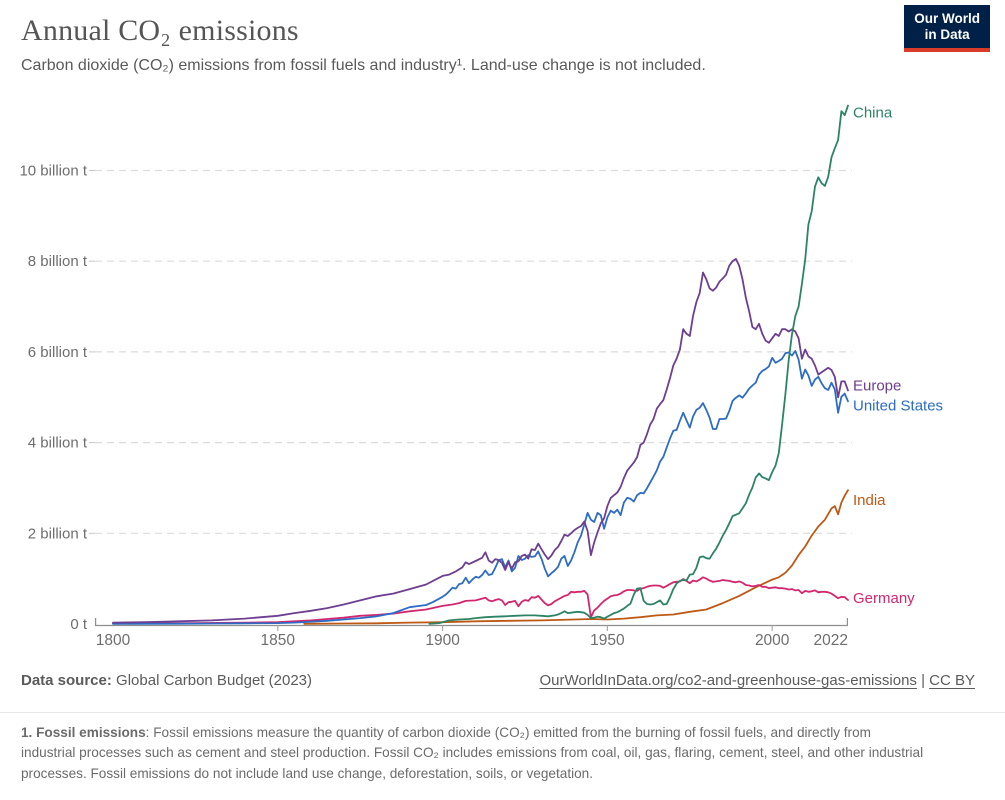 The height and width of the screenshot is (800, 1005). I want to click on y-axis-label: 8 billion t, so click(58, 261).